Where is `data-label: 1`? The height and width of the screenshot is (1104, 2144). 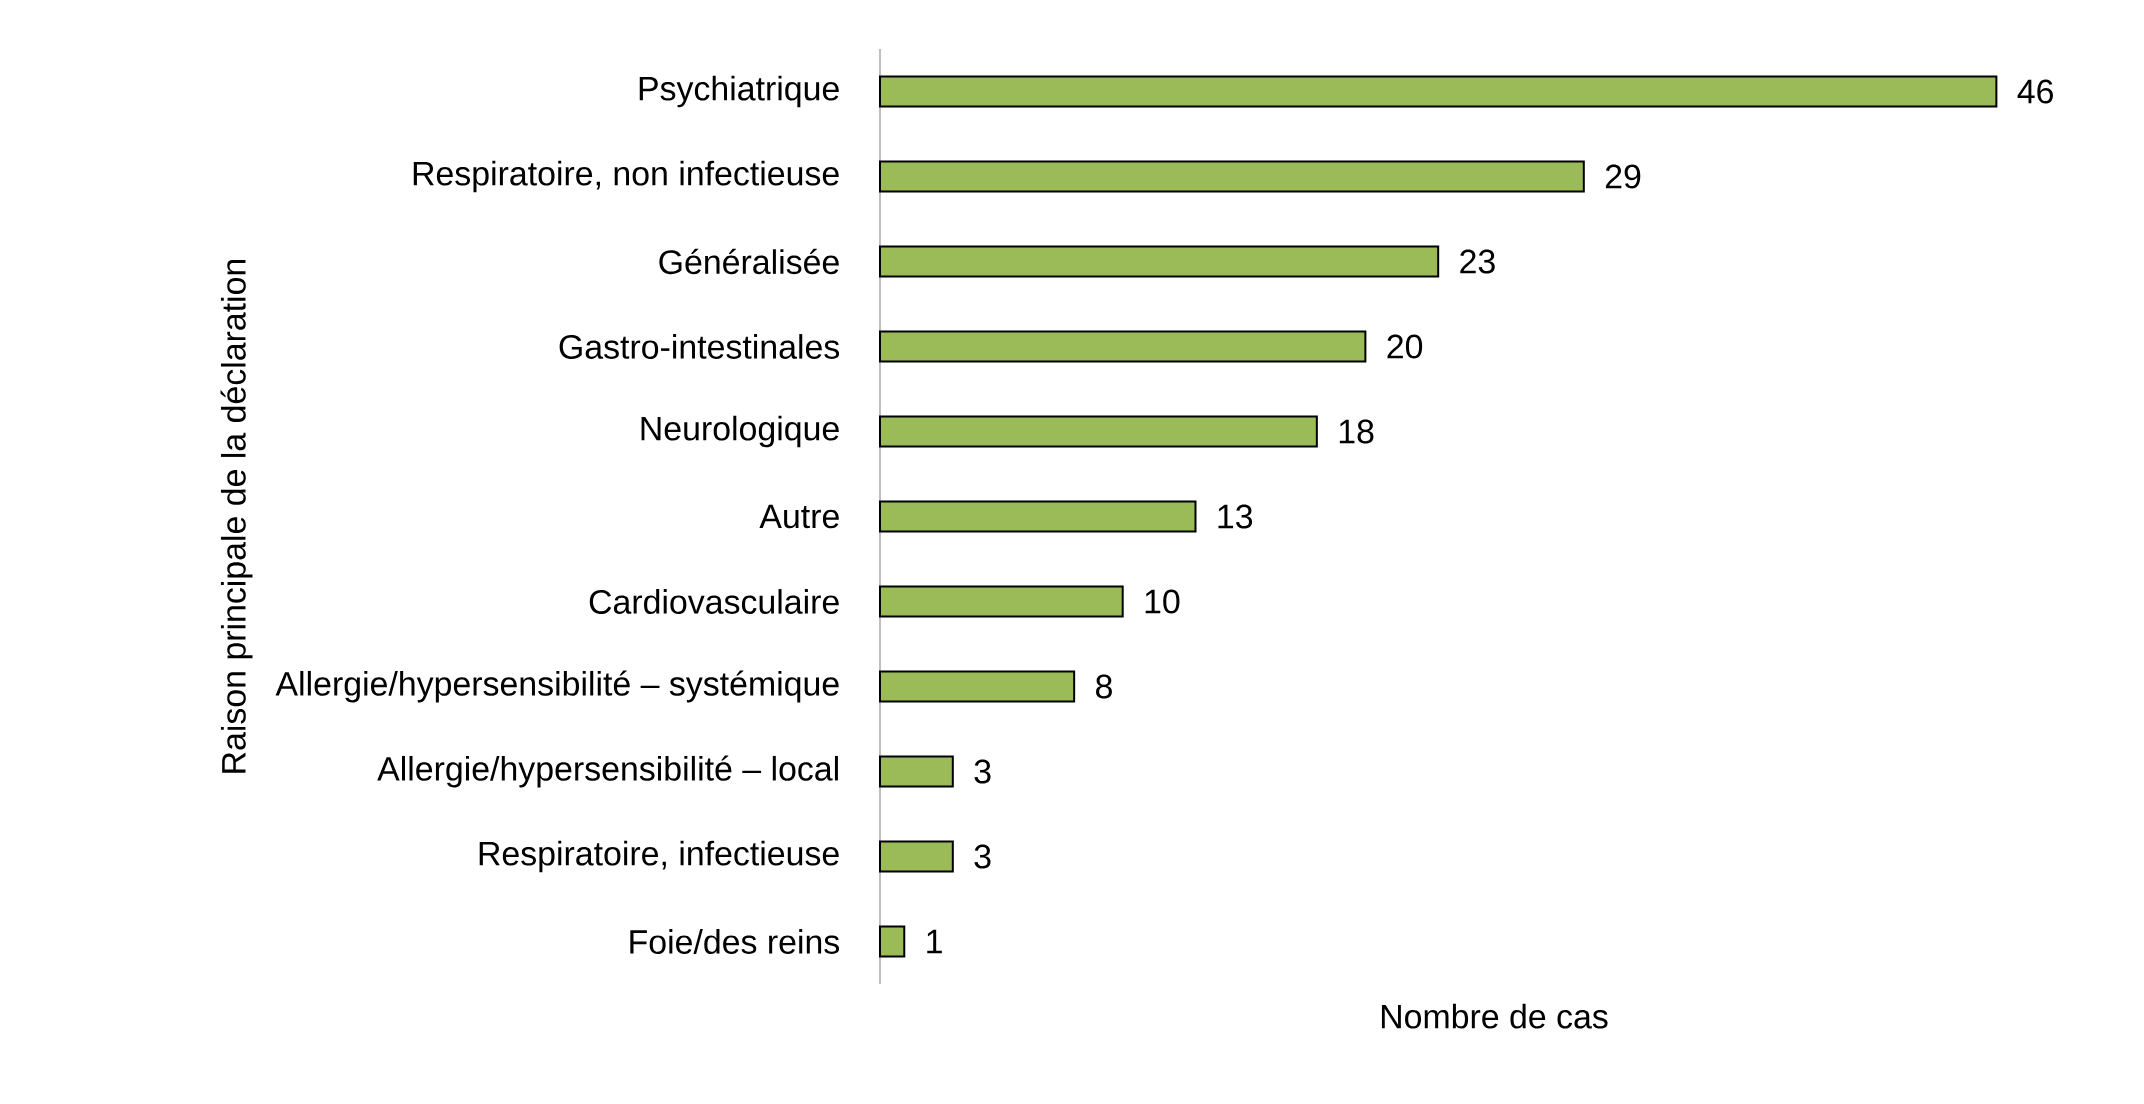
data-label: 1 is located at coordinates (934, 941).